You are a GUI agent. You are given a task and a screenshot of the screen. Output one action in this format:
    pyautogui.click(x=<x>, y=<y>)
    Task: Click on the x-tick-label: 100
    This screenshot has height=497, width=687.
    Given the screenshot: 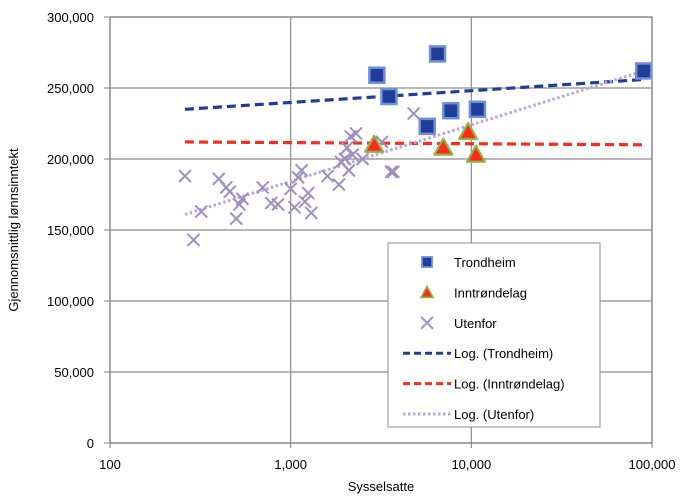 What is the action you would take?
    pyautogui.click(x=110, y=464)
    